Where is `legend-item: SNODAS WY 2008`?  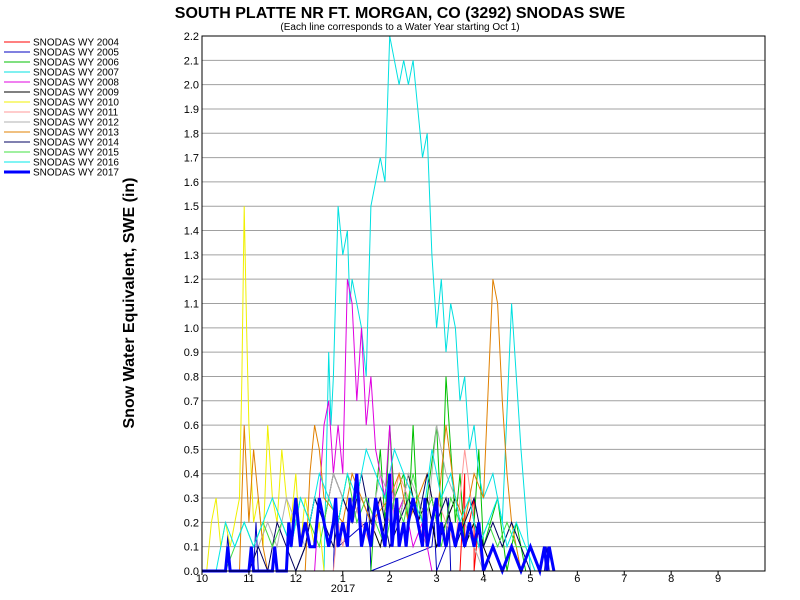
legend-item: SNODAS WY 2008 is located at coordinates (76, 83).